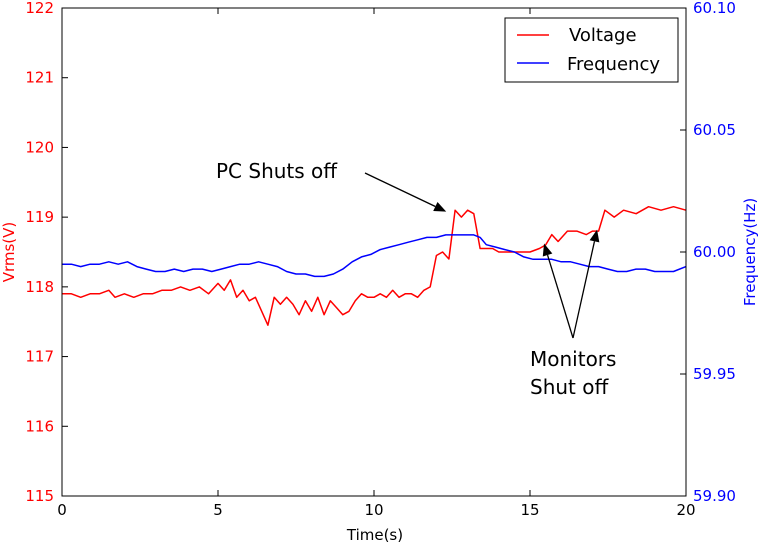 Image resolution: width=763 pixels, height=544 pixels. I want to click on left-tick-label: 118, so click(39, 287).